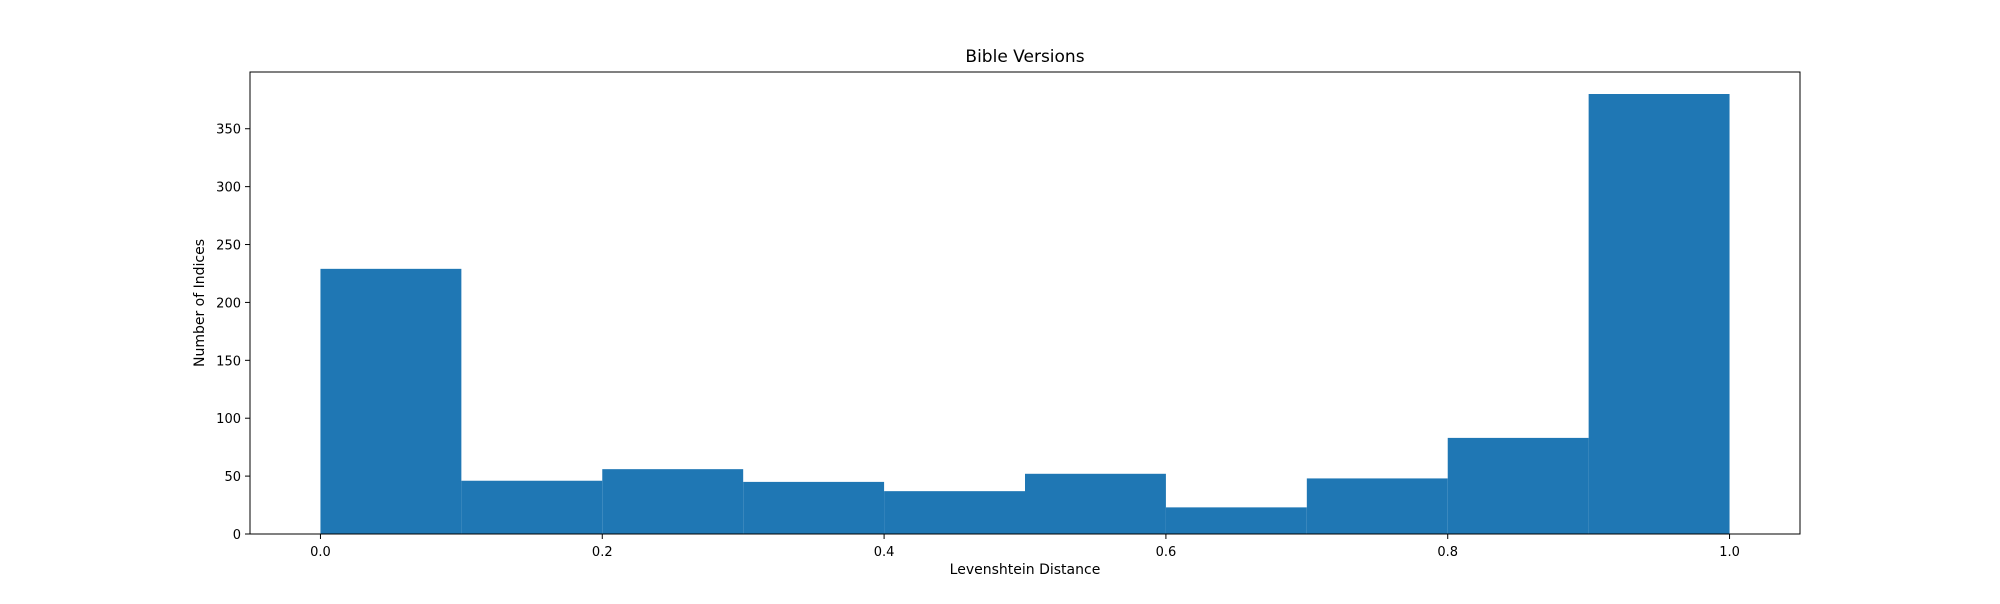 The width and height of the screenshot is (2000, 604). I want to click on x-tick-label: 0.0, so click(320, 552).